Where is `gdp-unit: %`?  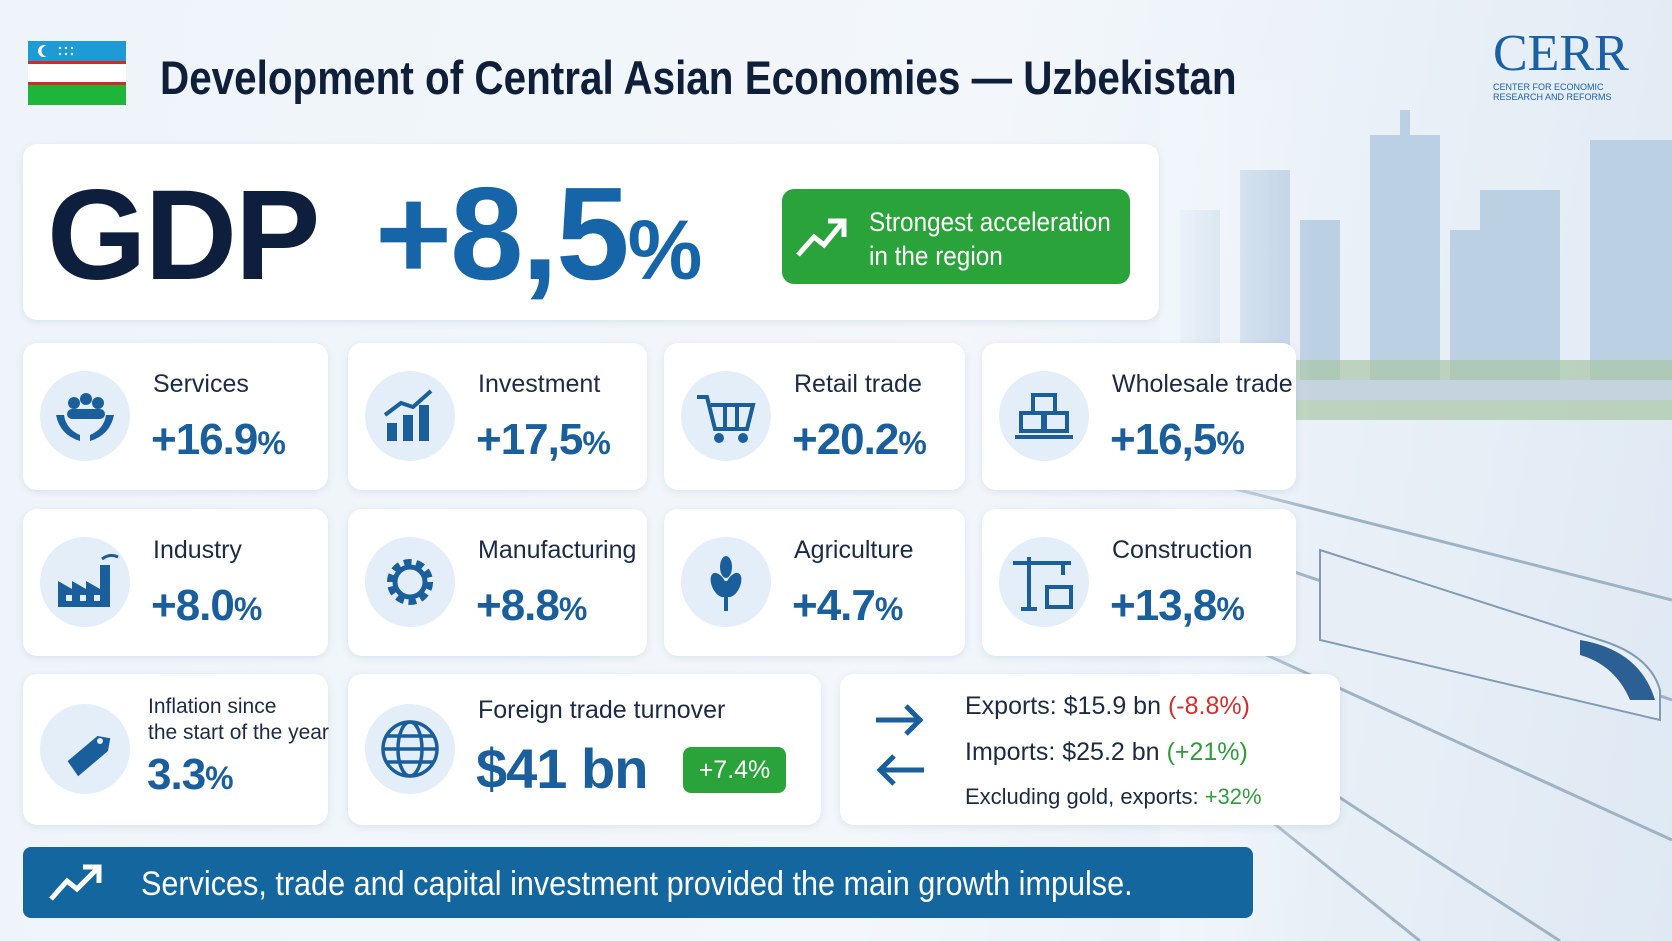 gdp-unit: % is located at coordinates (665, 250).